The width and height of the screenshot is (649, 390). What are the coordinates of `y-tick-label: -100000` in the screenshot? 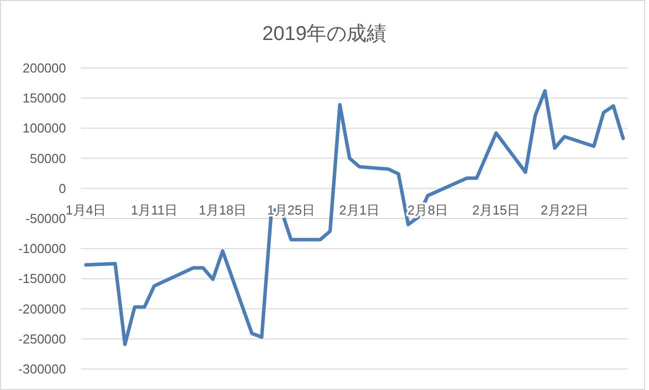 It's located at (42, 248).